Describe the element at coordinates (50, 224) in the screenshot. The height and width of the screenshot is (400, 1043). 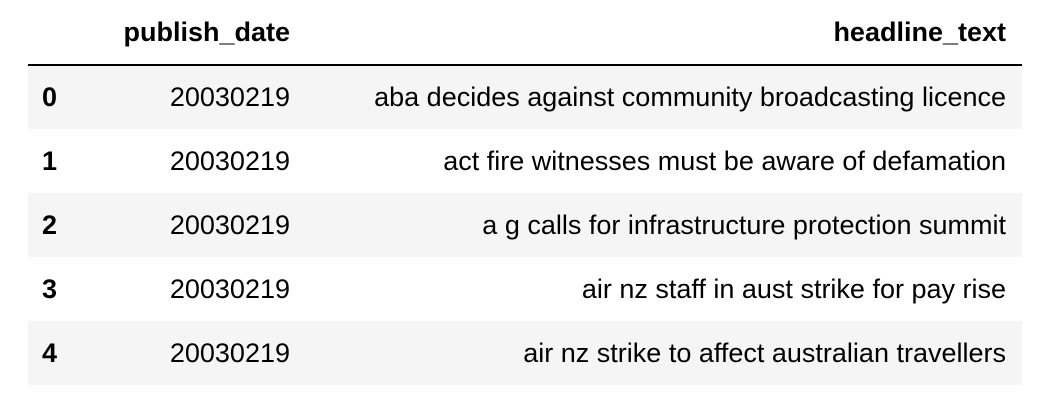
I see `row-index: 2` at that location.